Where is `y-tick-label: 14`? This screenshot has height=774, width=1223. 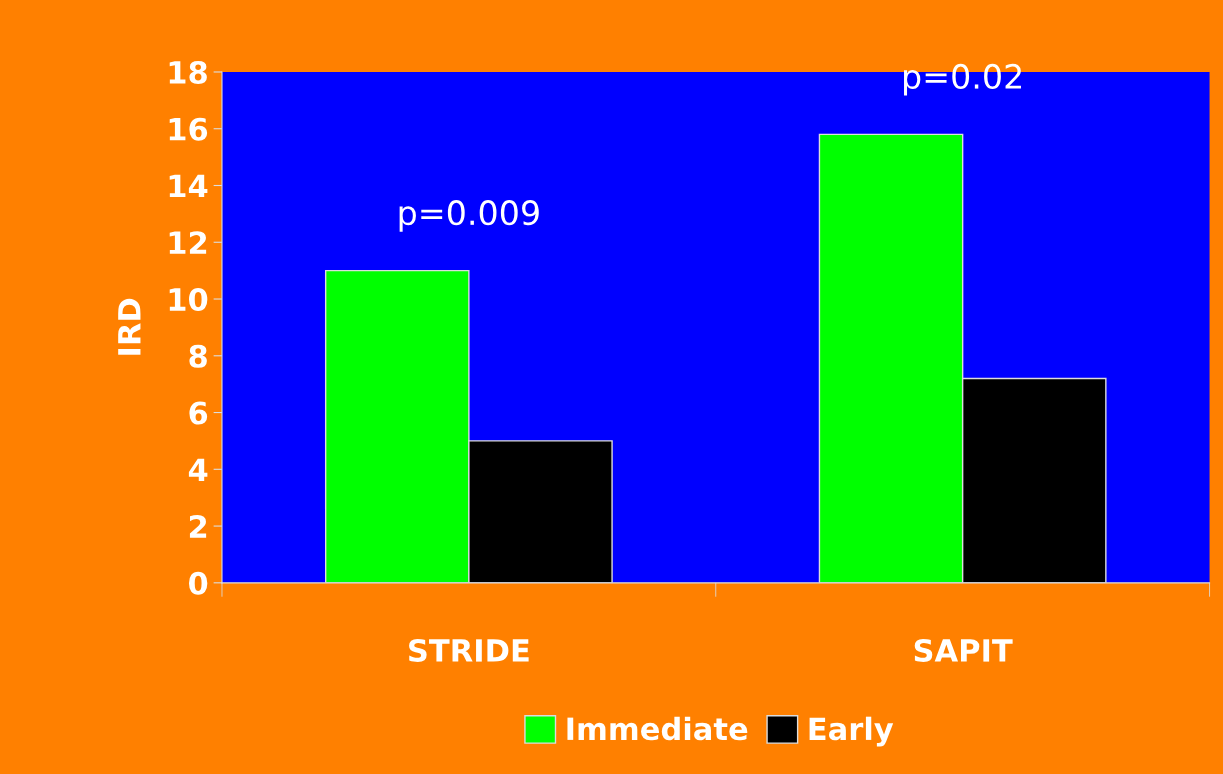 y-tick-label: 14 is located at coordinates (188, 186).